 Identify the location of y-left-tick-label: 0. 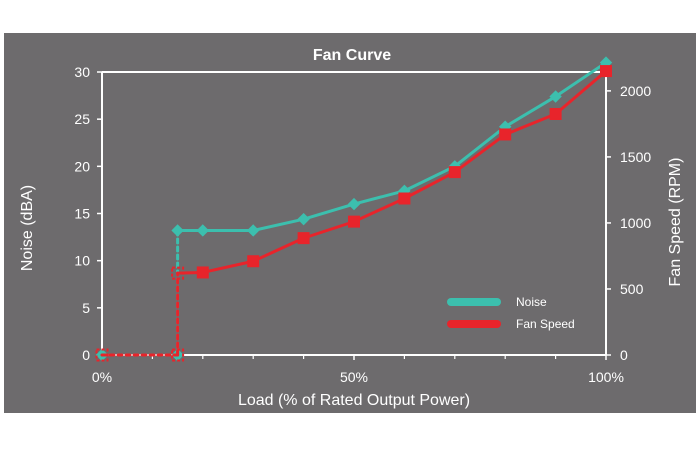
(86, 355).